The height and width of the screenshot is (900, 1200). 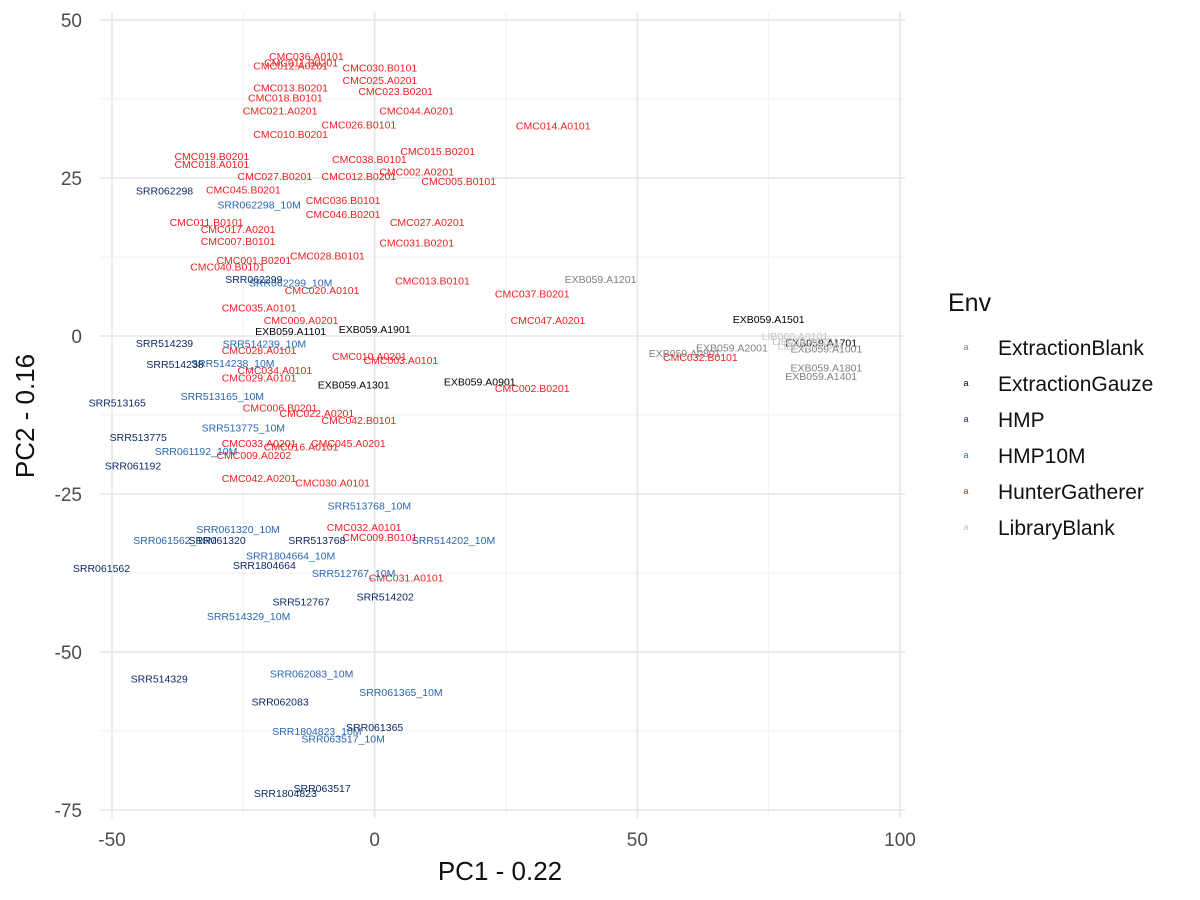 What do you see at coordinates (406, 578) in the screenshot?
I see `point-label: CMC031.A0101` at bounding box center [406, 578].